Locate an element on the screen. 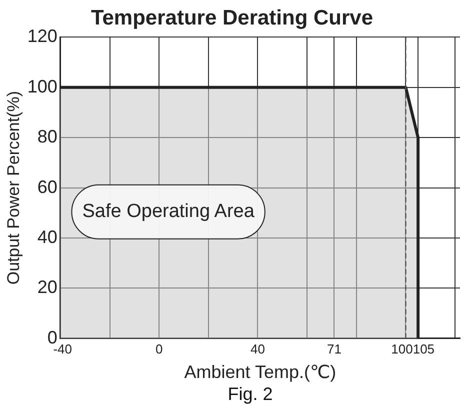 The image size is (466, 408). y-tick-label: 100 is located at coordinates (42, 86).